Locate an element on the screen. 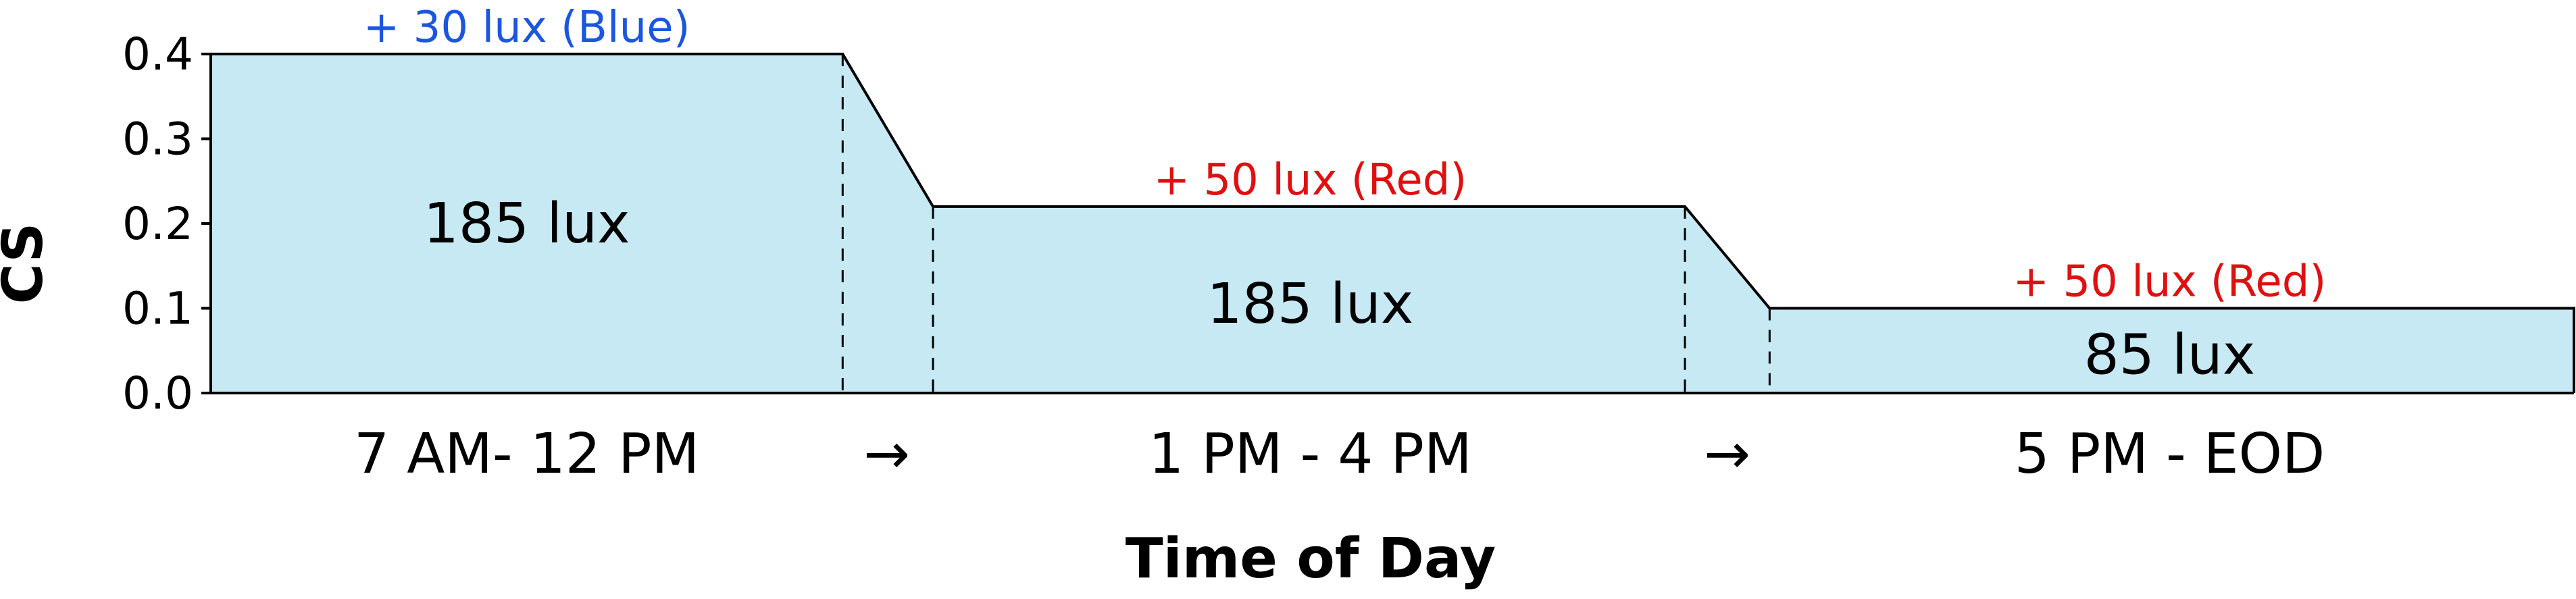 Image resolution: width=2576 pixels, height=599 pixels. y-tick-label: 0.2 is located at coordinates (157, 224).